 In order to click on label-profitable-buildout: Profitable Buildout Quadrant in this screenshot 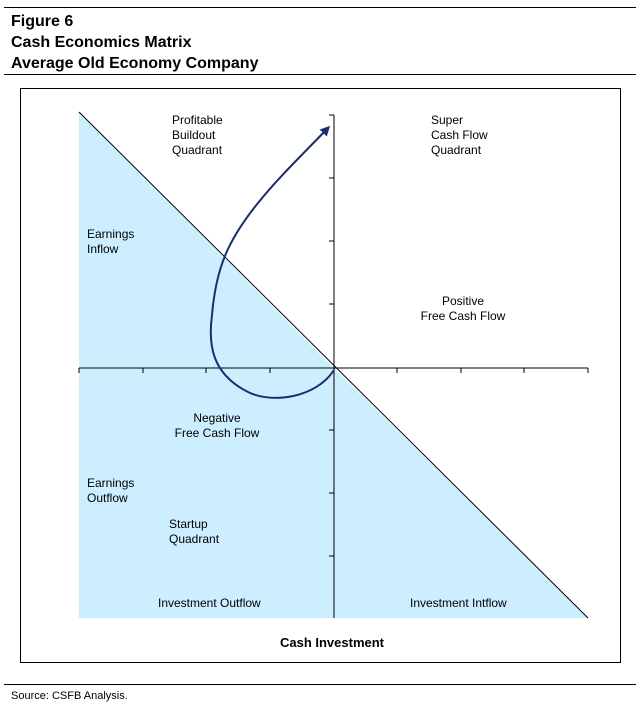, I will do `click(197, 135)`.